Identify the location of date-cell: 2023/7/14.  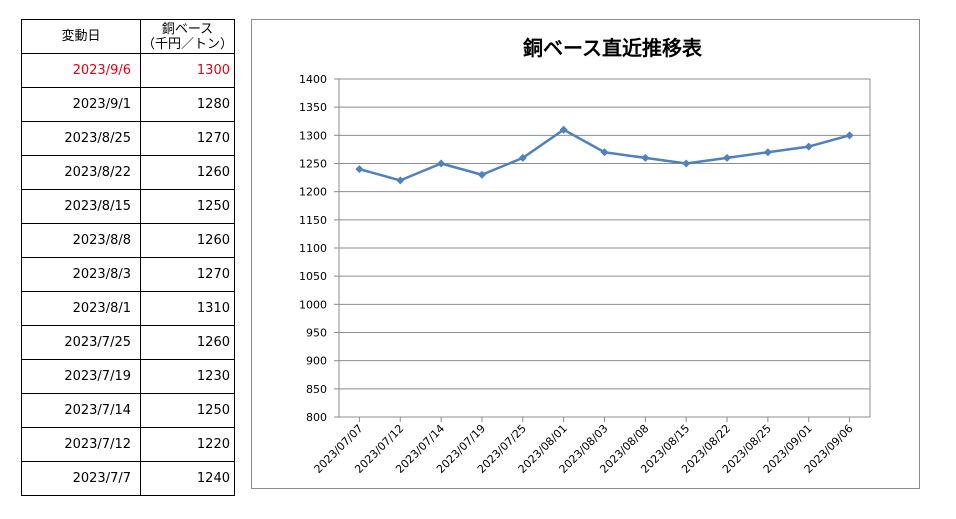
(81, 410).